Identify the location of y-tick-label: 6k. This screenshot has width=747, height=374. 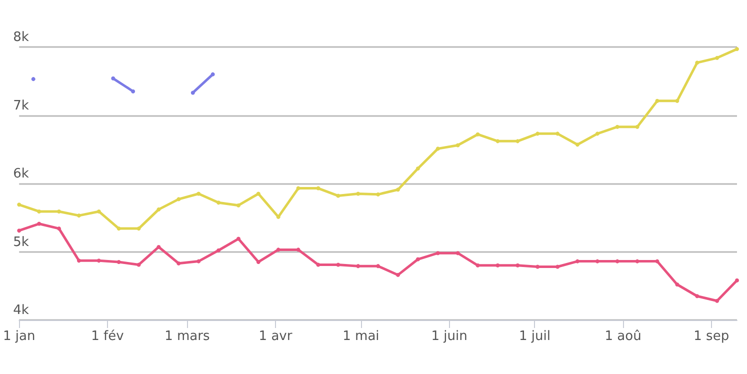
(21, 174).